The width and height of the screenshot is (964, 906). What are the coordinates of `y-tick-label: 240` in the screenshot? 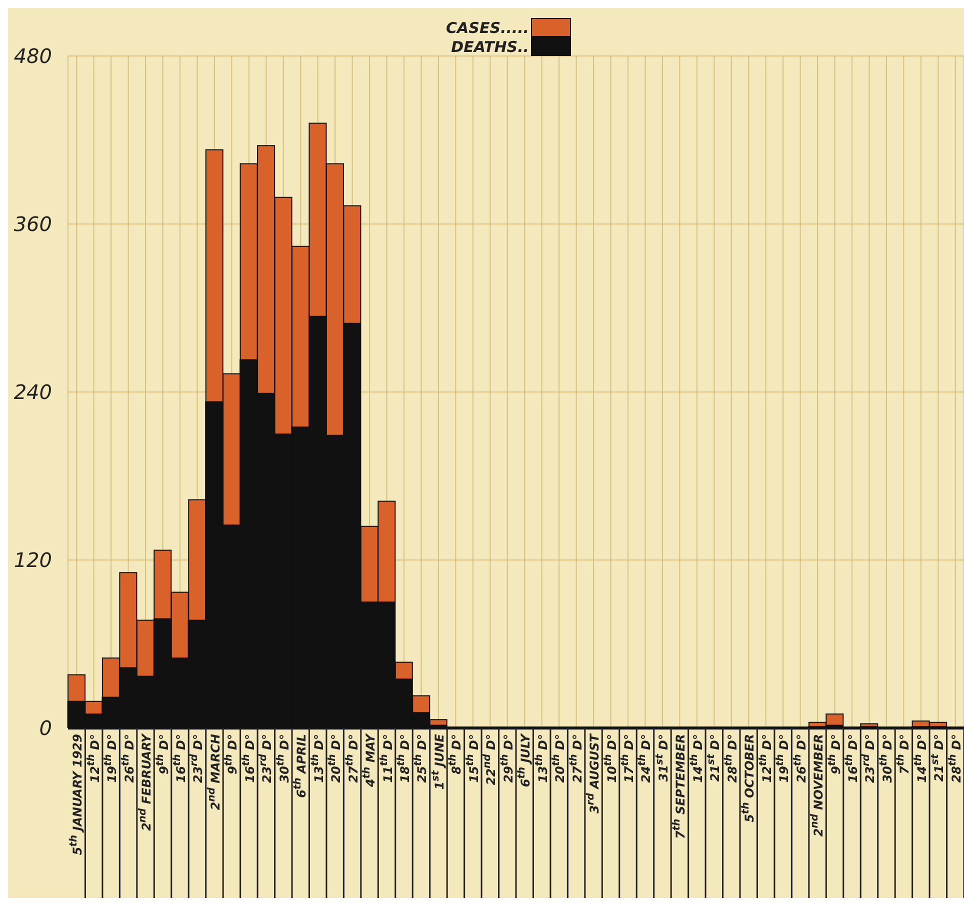 It's located at (33, 392).